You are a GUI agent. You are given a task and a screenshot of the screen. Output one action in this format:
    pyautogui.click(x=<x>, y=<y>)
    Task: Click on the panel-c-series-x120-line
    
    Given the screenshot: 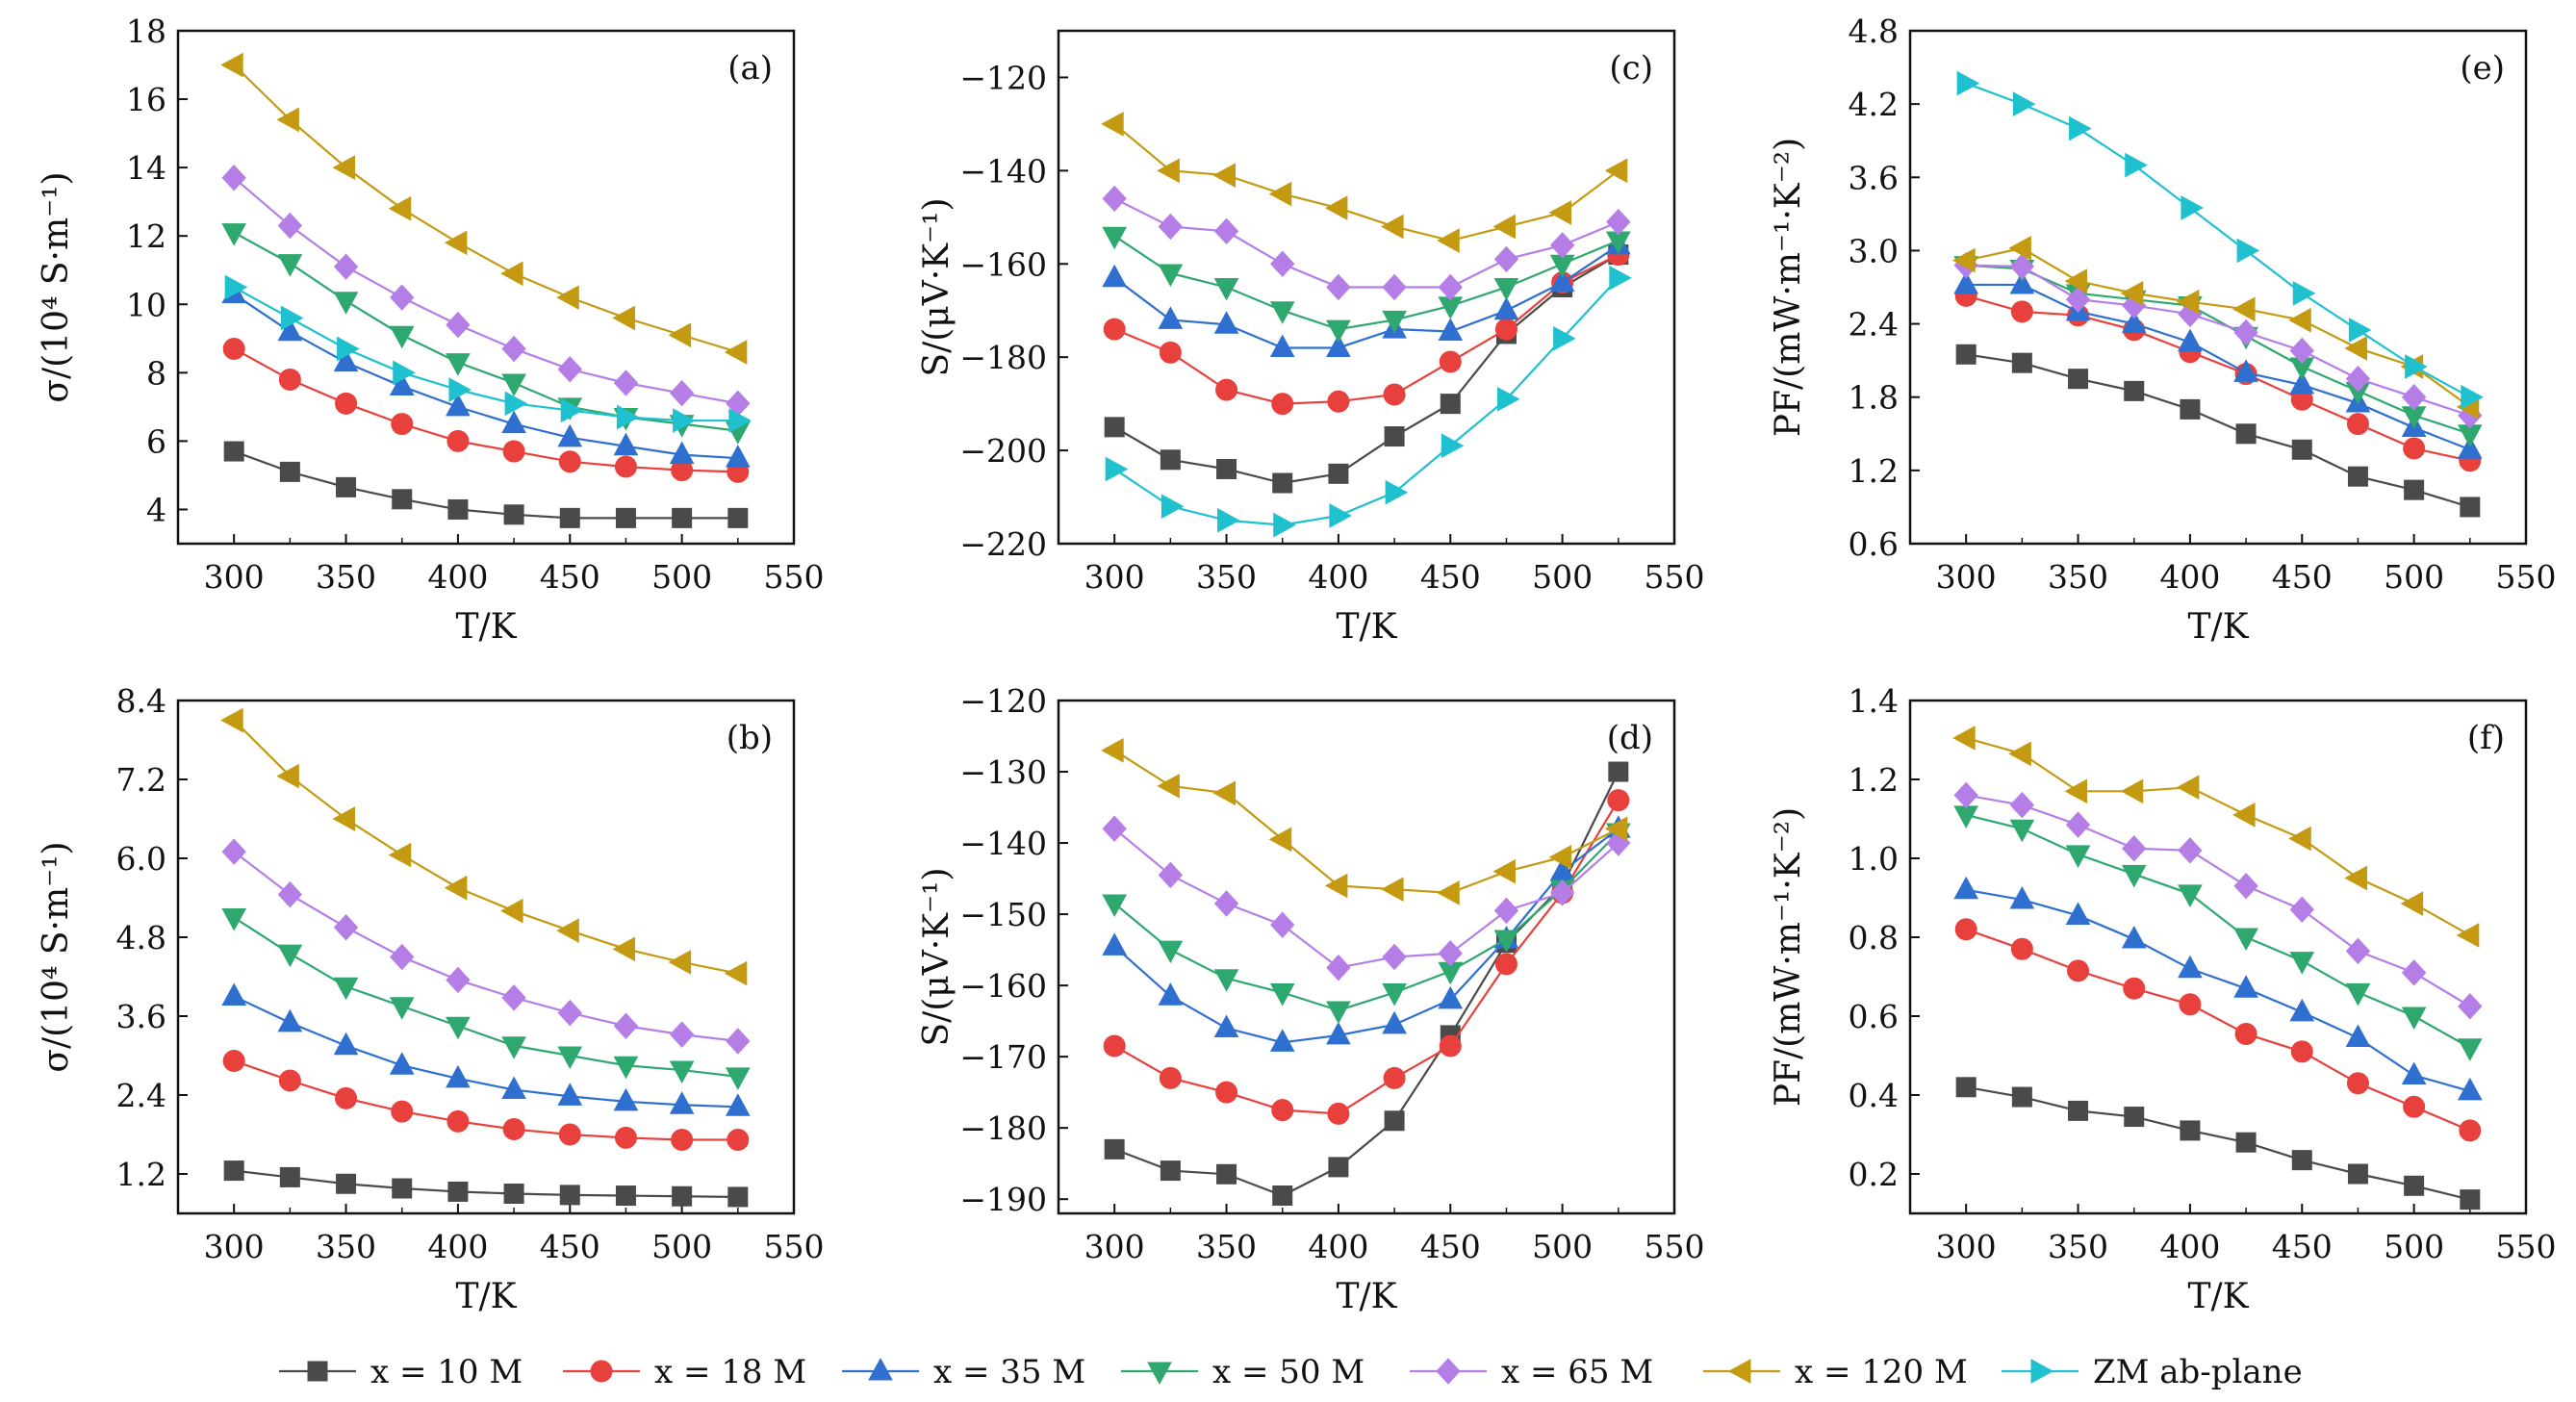 What is the action you would take?
    pyautogui.click(x=1366, y=182)
    